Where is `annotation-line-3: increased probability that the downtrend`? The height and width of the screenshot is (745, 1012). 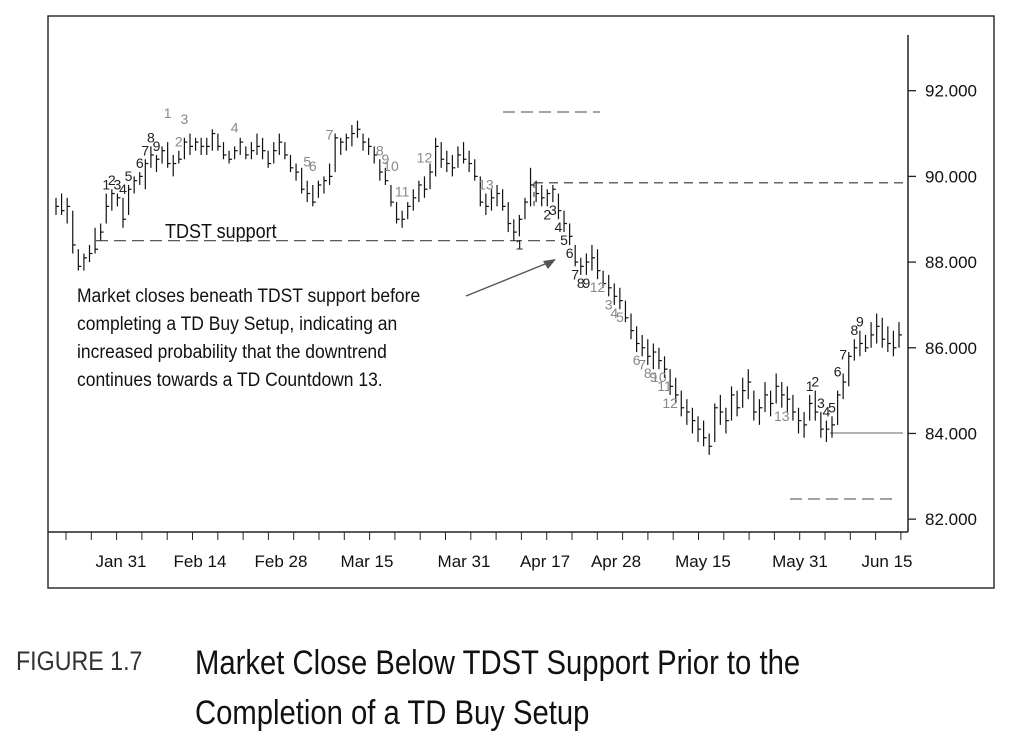
annotation-line-3: increased probability that the downtrend is located at coordinates (232, 351).